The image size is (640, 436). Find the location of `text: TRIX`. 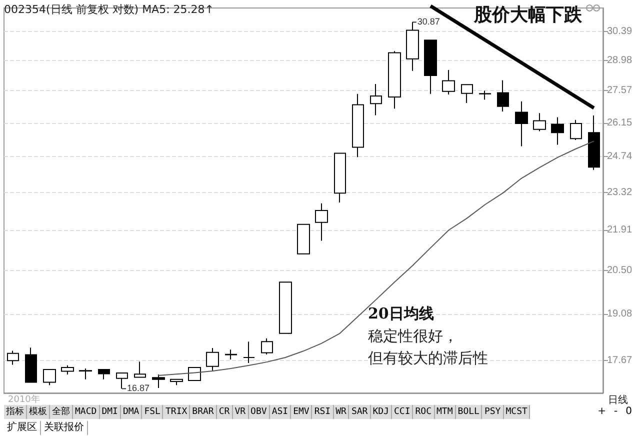

text: TRIX is located at coordinates (176, 412).